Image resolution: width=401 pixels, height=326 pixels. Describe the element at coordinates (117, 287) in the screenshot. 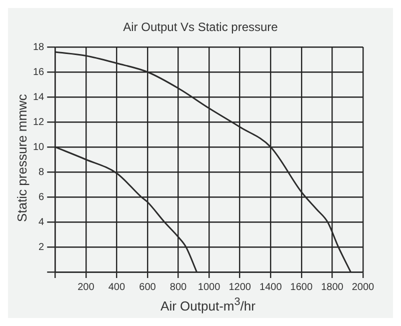

I see `x-tick-label: 400` at that location.